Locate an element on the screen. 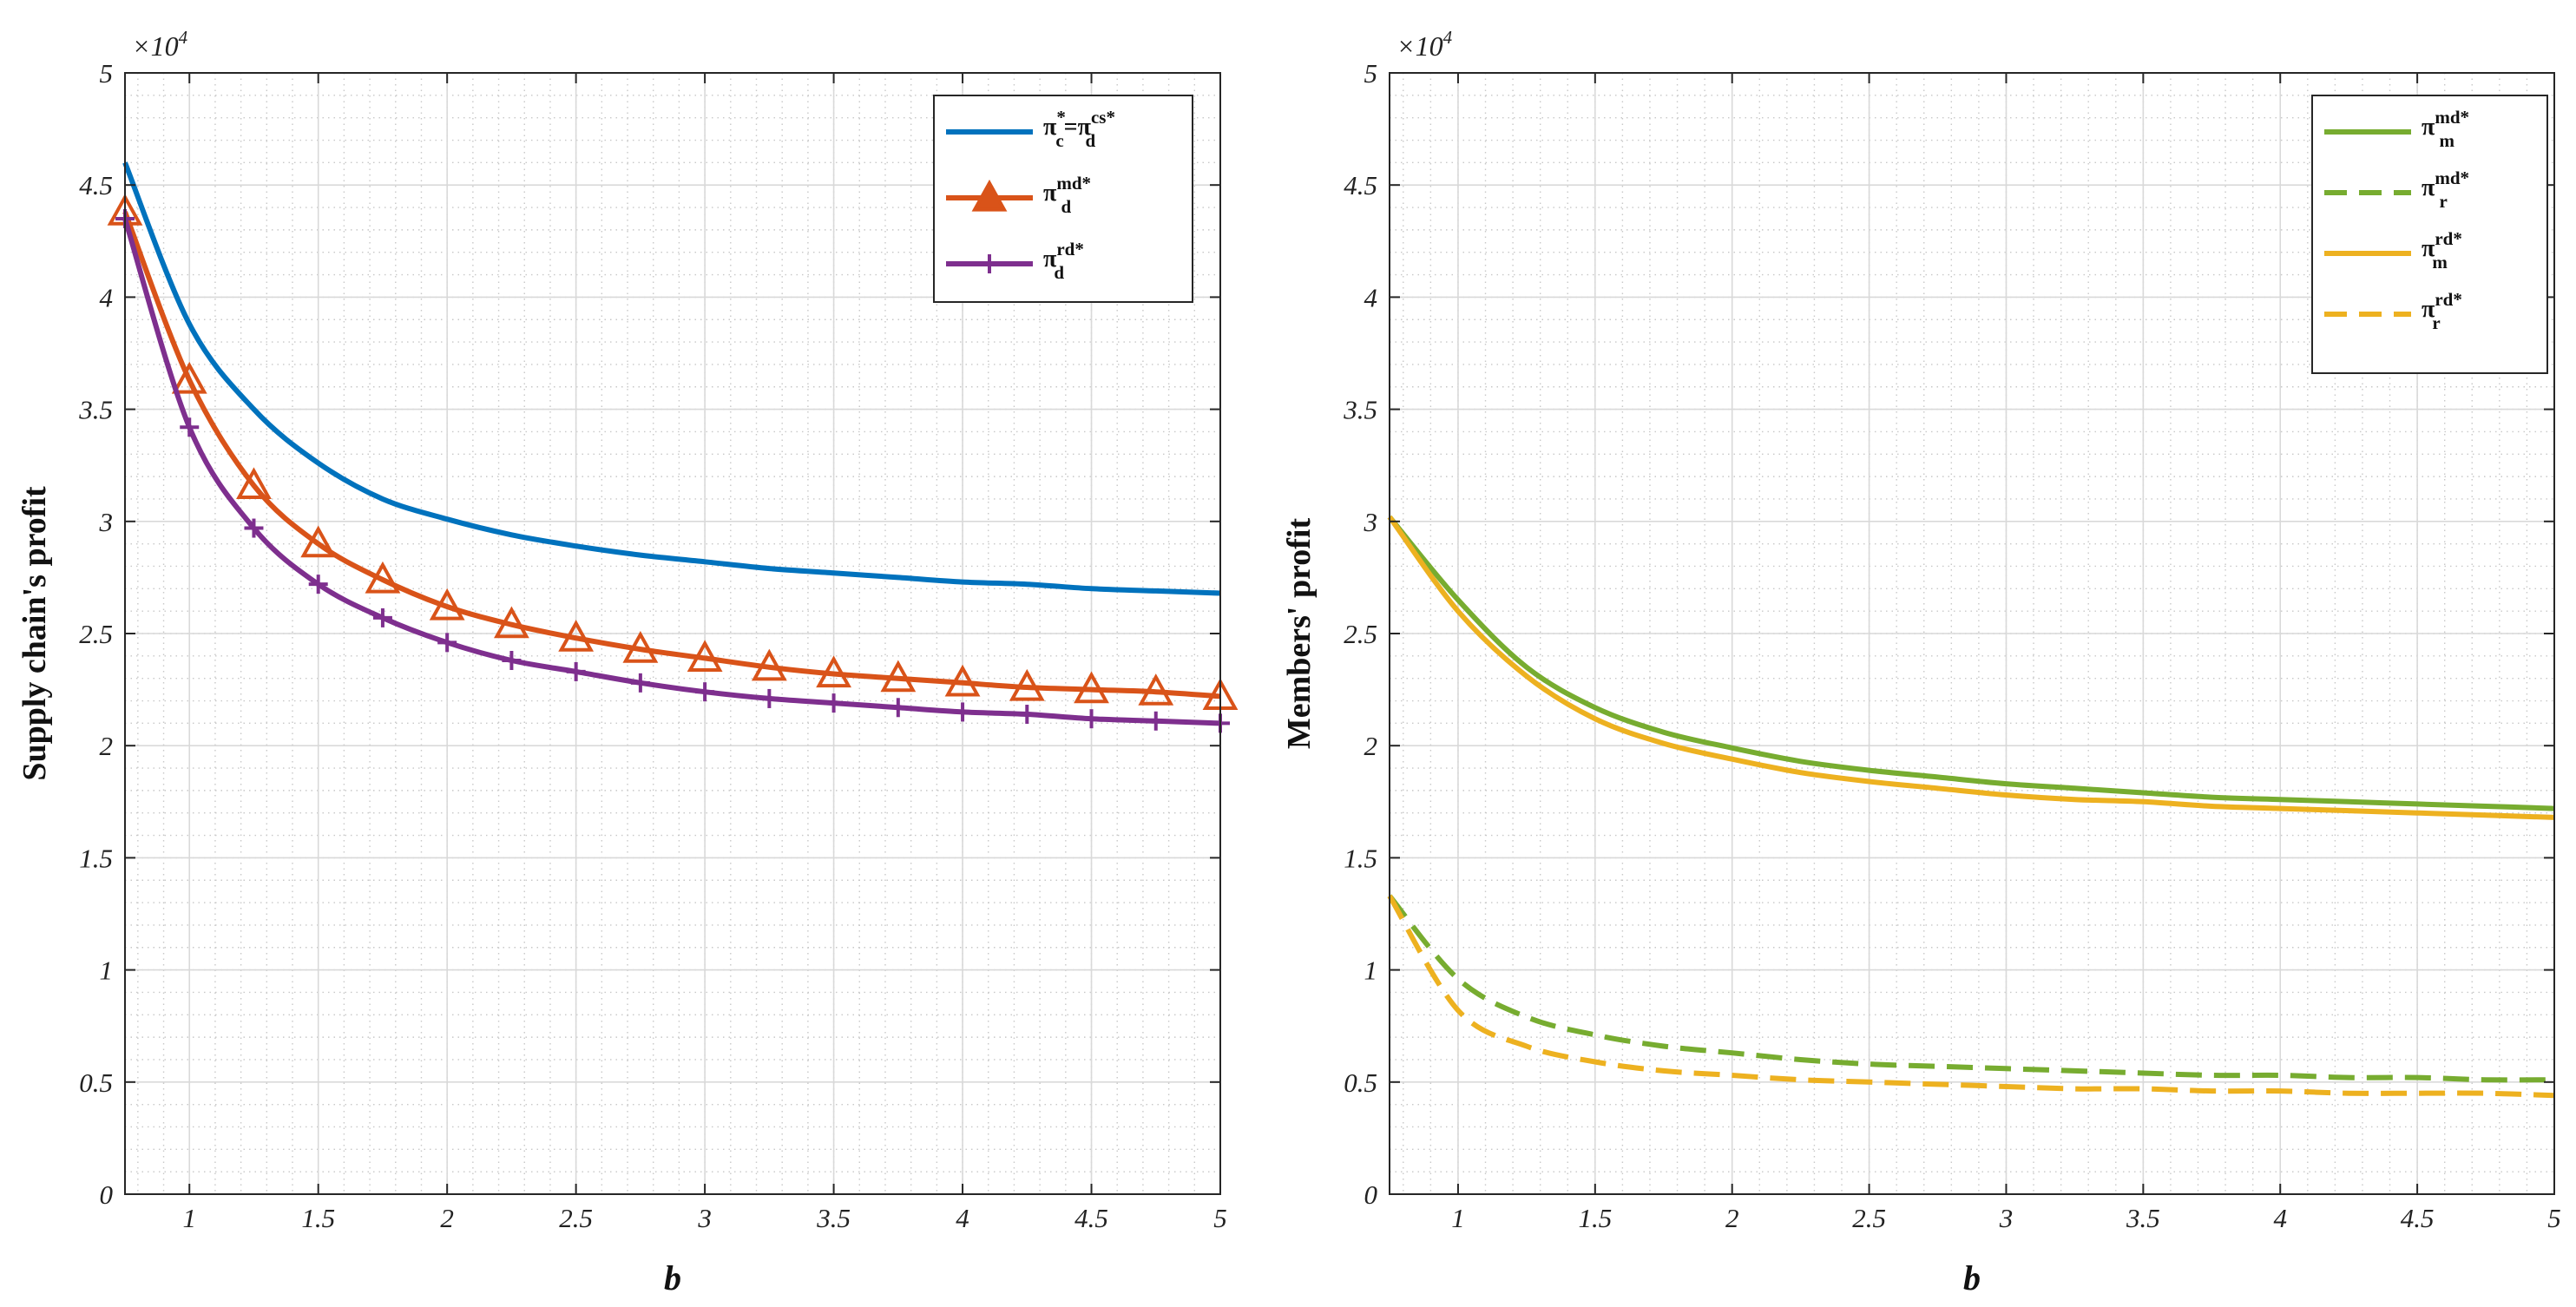 This screenshot has width=2576, height=1307. legend-subscript-2: d is located at coordinates (1090, 141).